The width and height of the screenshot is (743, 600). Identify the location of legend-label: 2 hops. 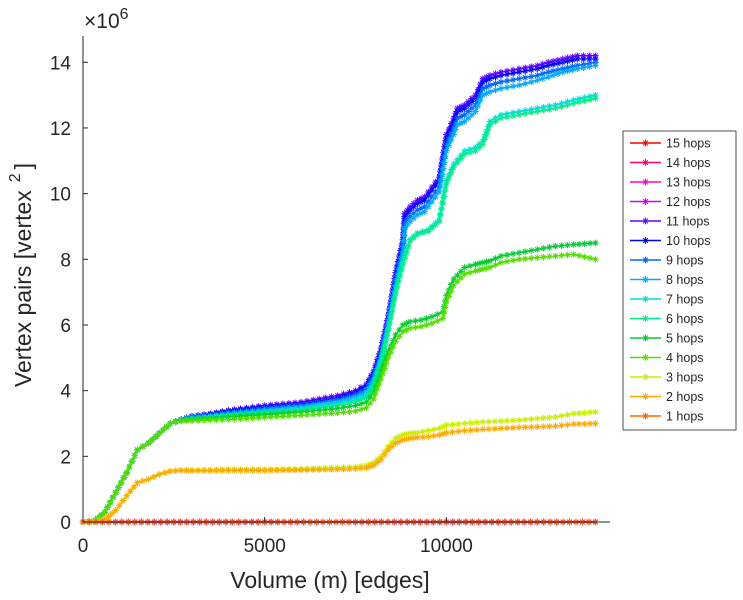
(685, 397).